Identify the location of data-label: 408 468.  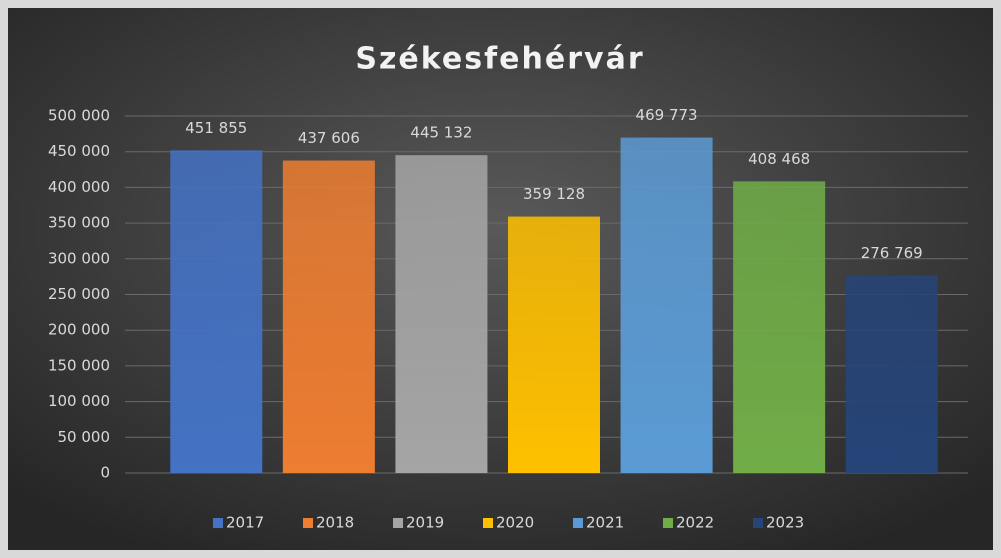
(779, 159).